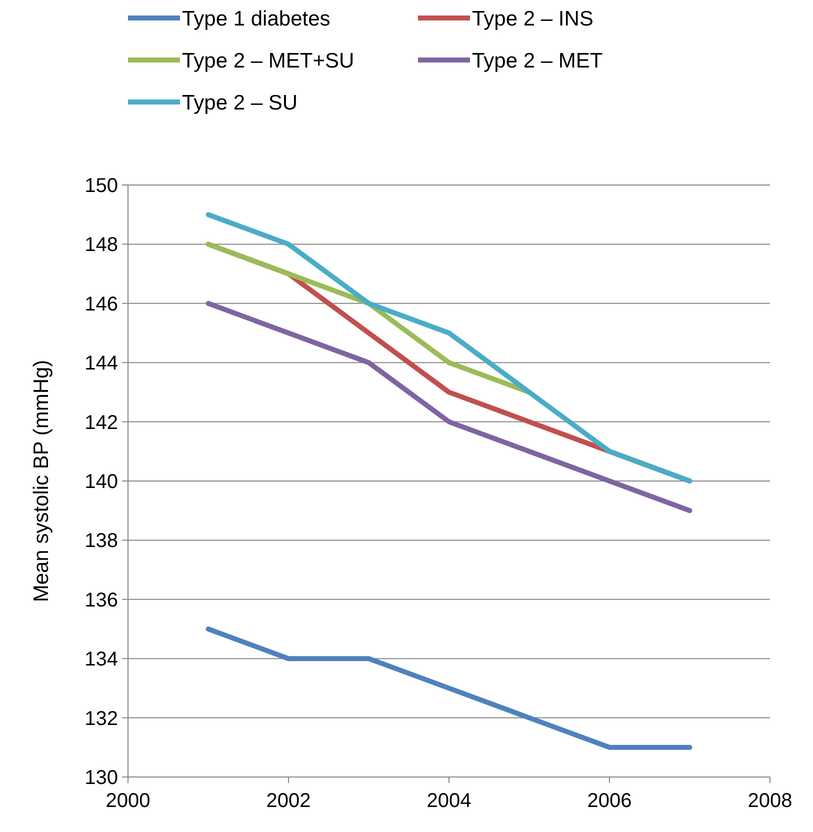 This screenshot has height=832, width=813. What do you see at coordinates (101, 245) in the screenshot?
I see `y-tick-label: 148` at bounding box center [101, 245].